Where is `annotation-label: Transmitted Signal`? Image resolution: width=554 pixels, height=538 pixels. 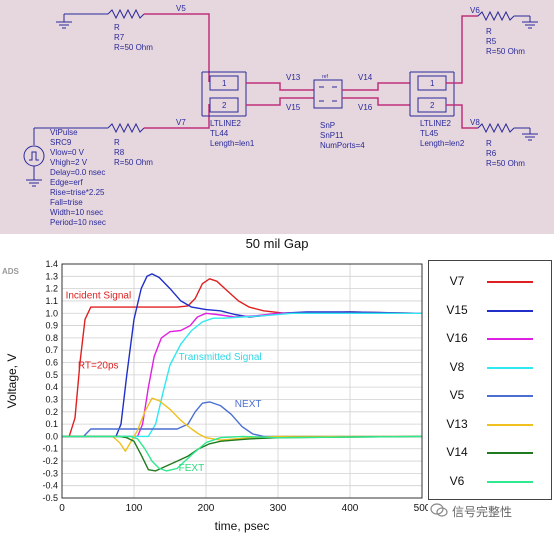 annotation-label: Transmitted Signal is located at coordinates (220, 357).